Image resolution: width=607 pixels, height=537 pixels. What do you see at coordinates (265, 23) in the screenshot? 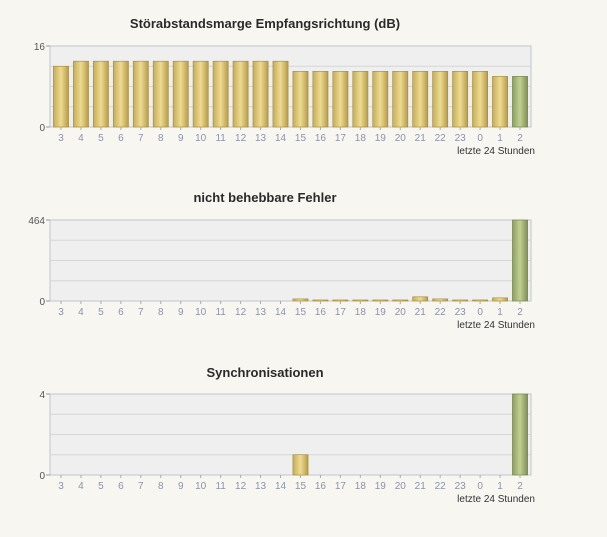
I see `chart-title: Störabstandsmarge Empfangsrichtung (dB)` at bounding box center [265, 23].